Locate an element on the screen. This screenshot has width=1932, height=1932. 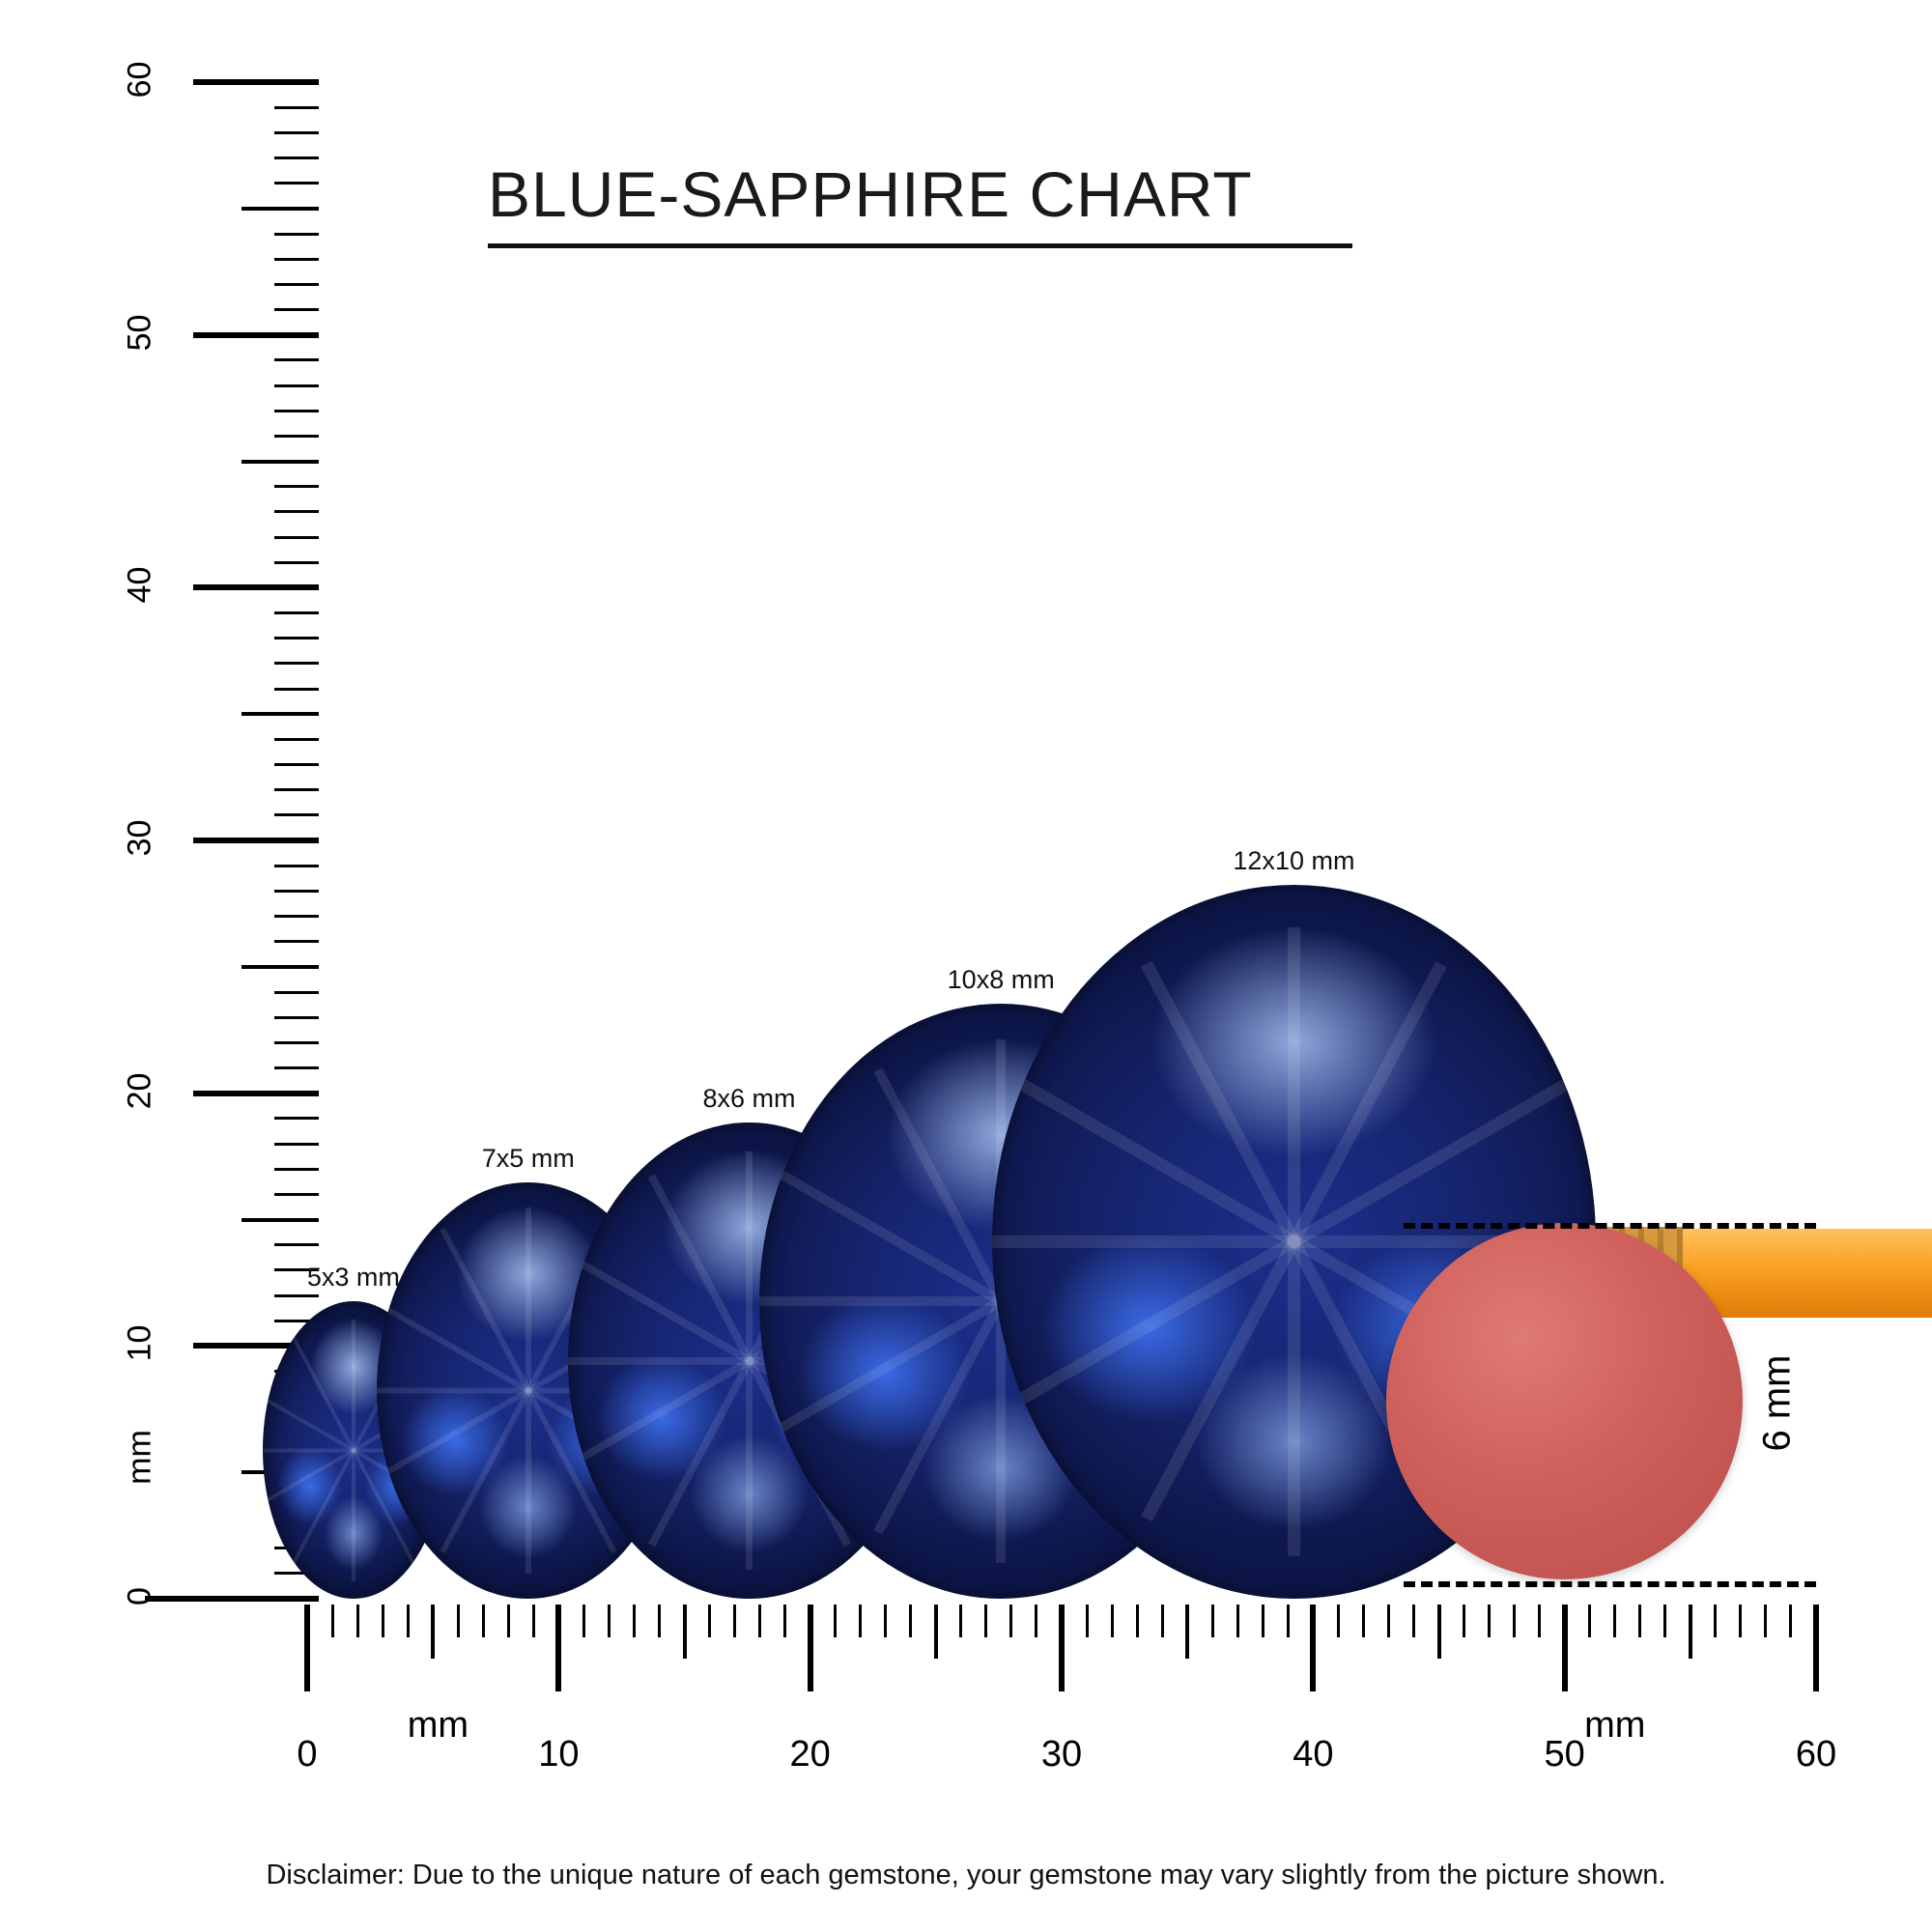
chart-title-text: BLUE-SAPPHIRE CHART is located at coordinates (870, 194).